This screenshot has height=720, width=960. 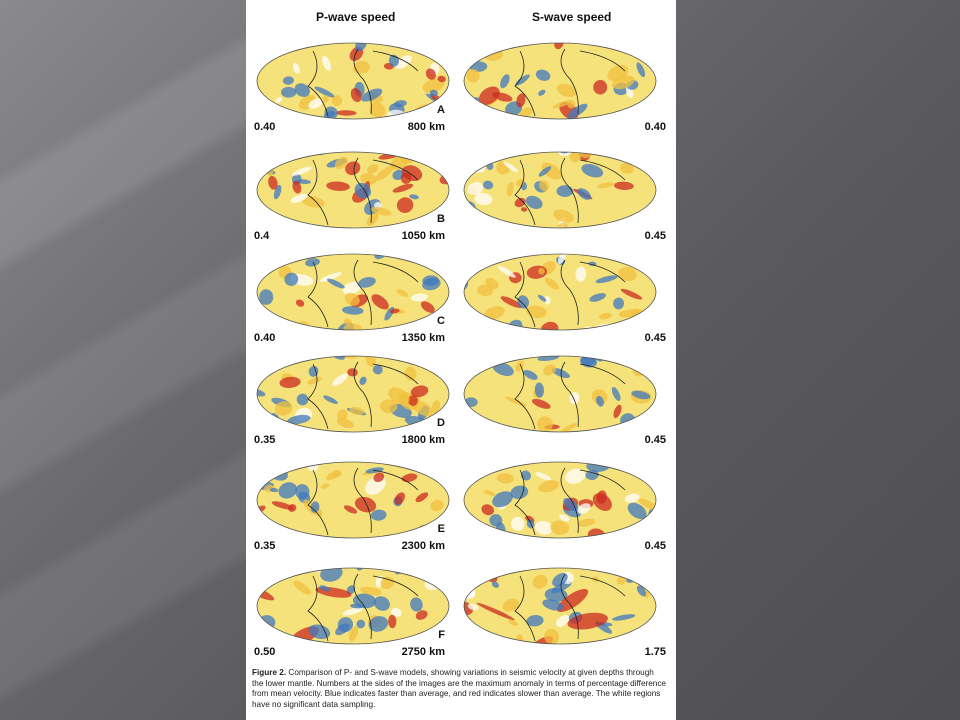 I want to click on row-letter: E, so click(x=441, y=529).